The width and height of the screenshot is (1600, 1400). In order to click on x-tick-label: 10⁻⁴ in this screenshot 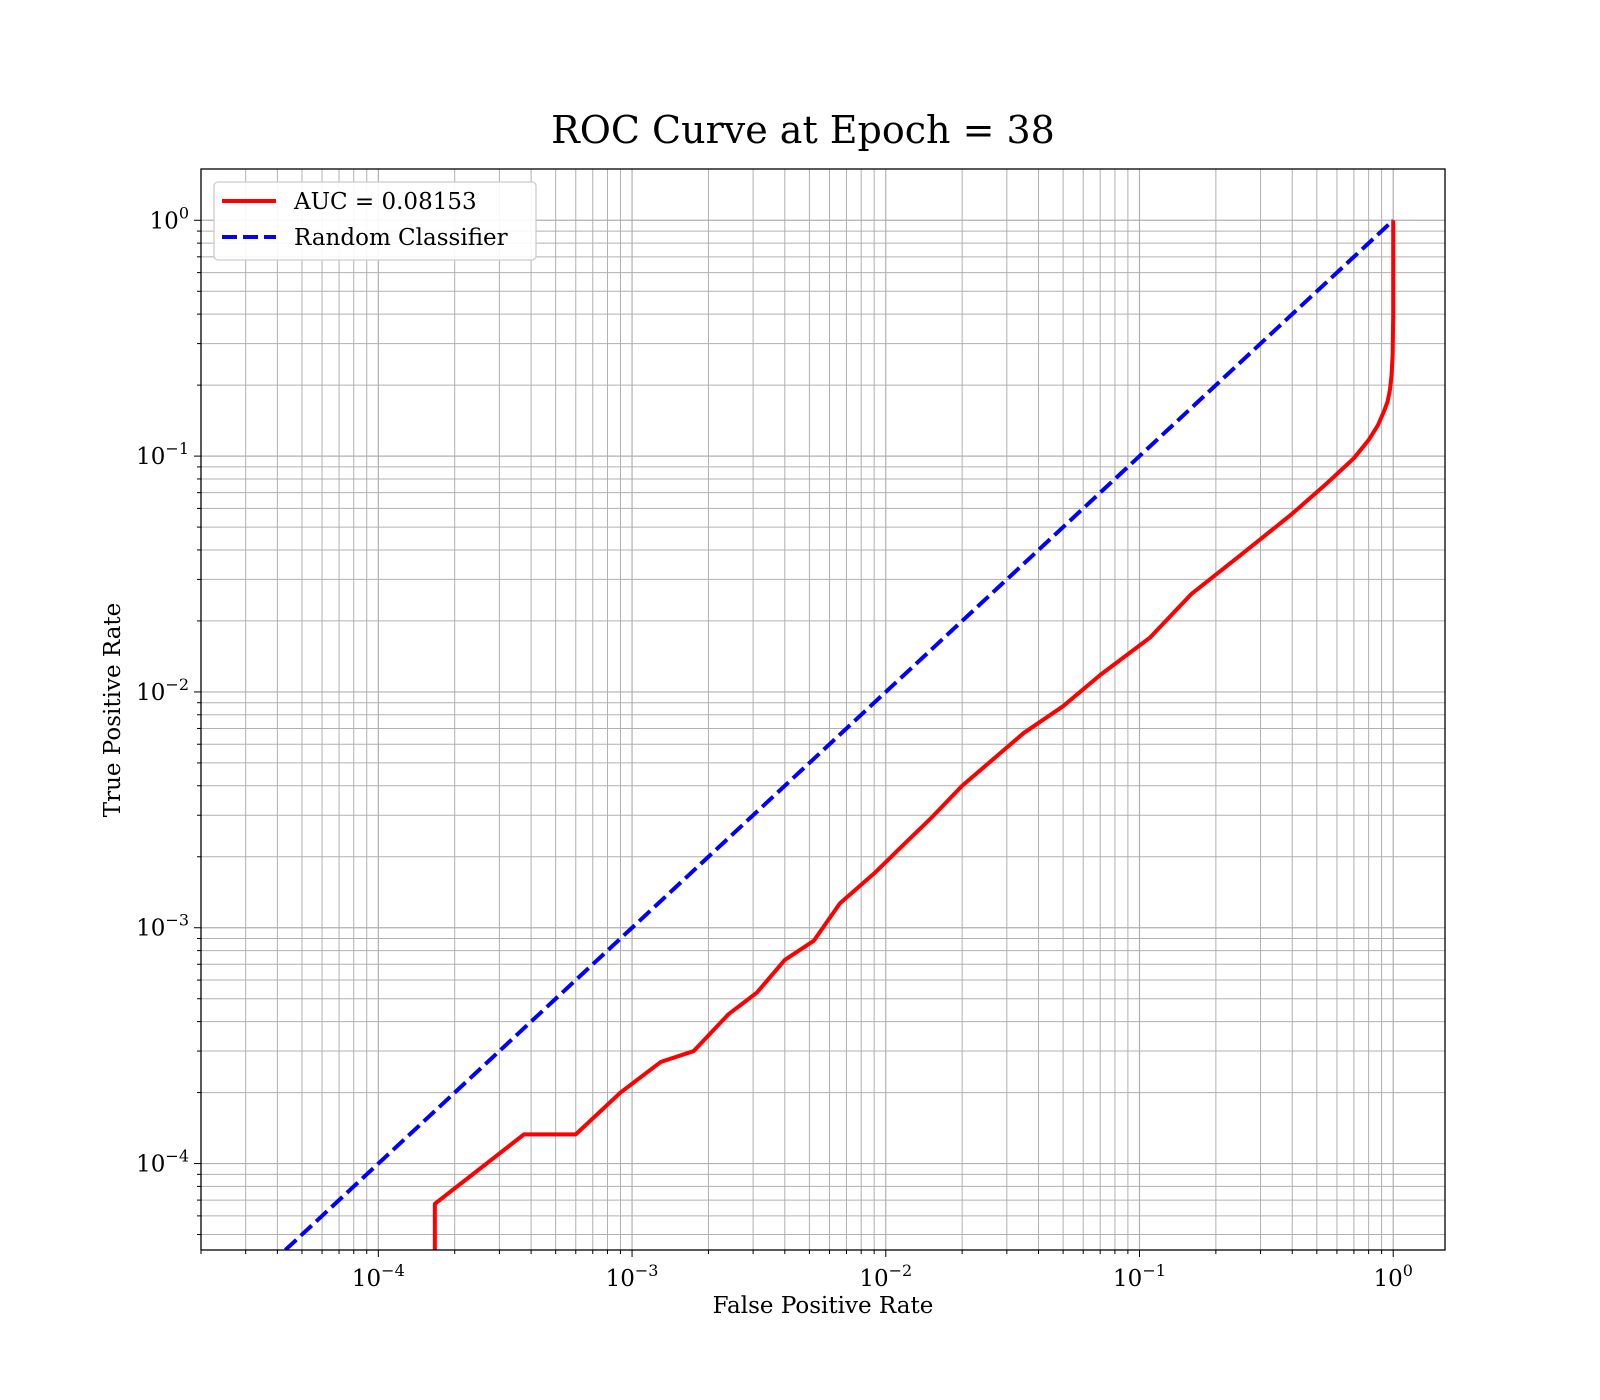, I will do `click(378, 1276)`.